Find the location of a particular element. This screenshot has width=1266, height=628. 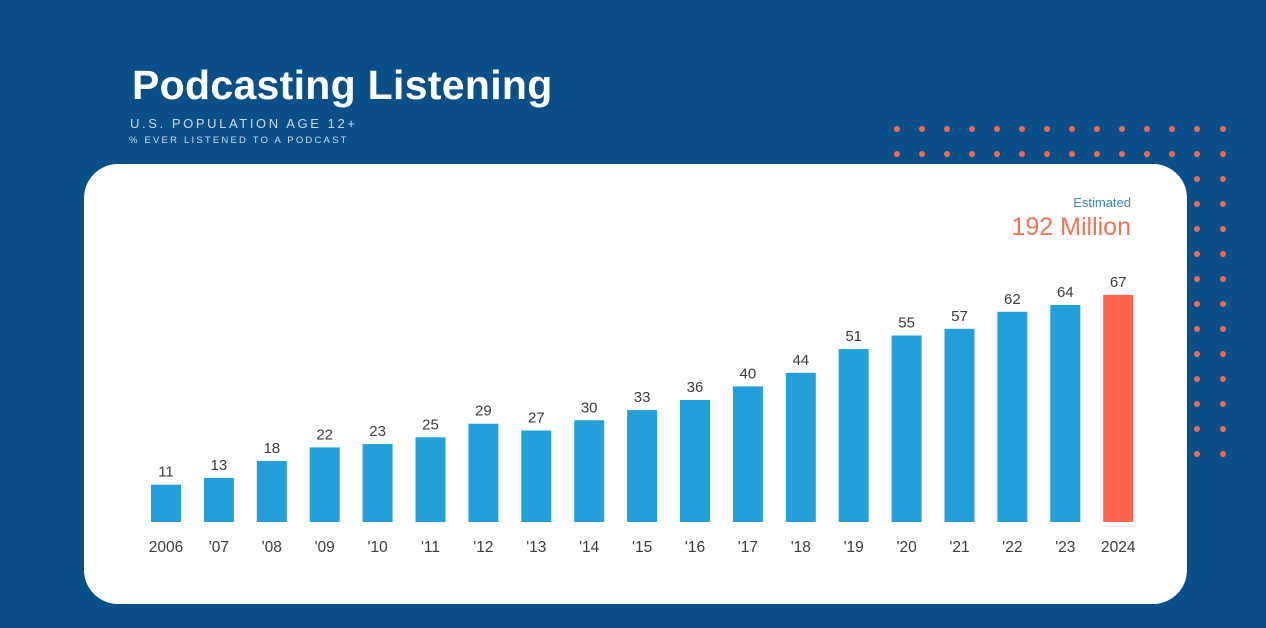

x-tick-label: '10 is located at coordinates (377, 547).